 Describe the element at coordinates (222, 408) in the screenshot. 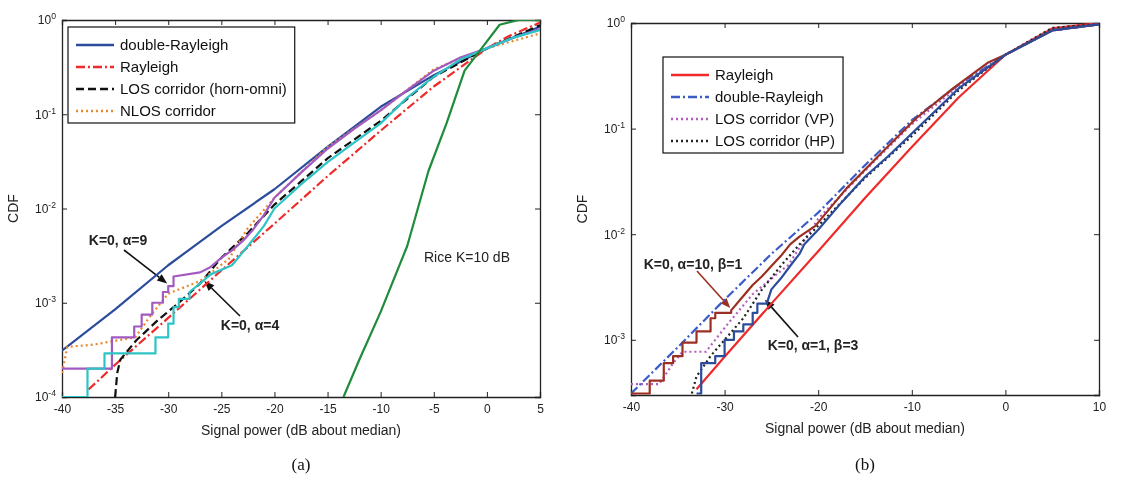

I see `x-tick-label: -25` at that location.